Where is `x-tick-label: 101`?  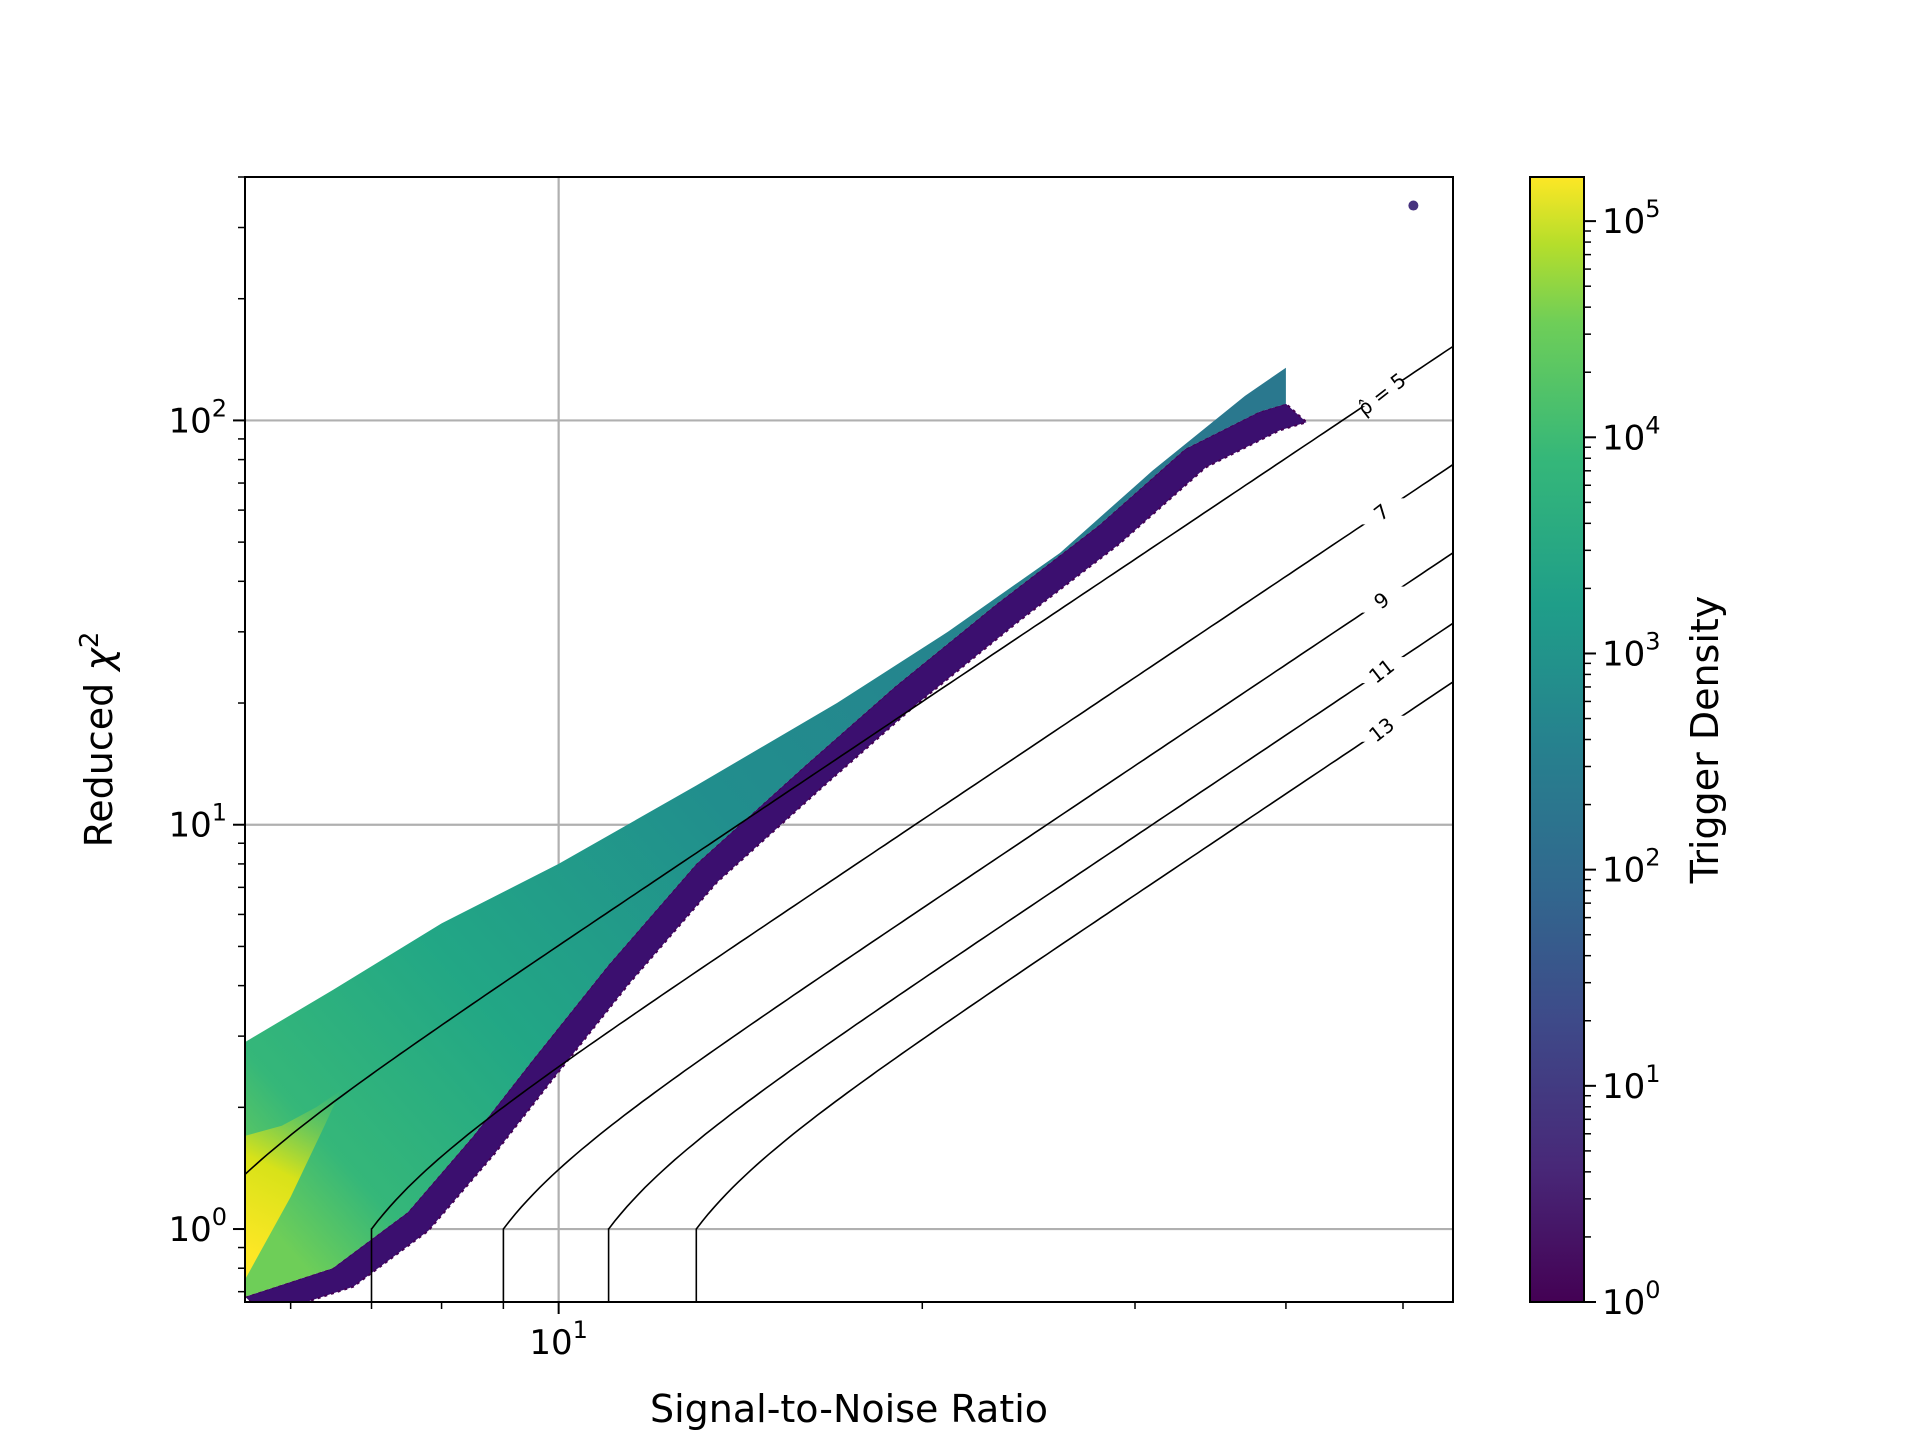
x-tick-label: 101 is located at coordinates (558, 1339).